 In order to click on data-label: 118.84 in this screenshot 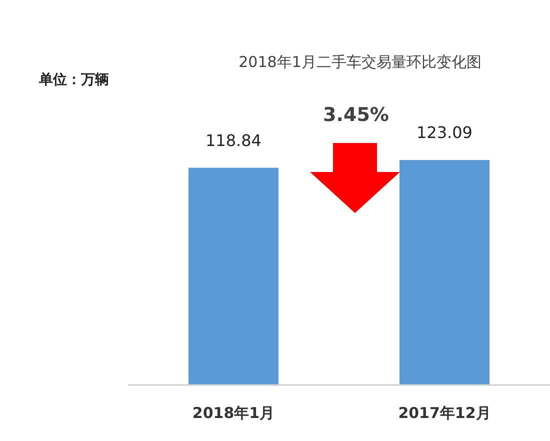, I will do `click(234, 140)`.